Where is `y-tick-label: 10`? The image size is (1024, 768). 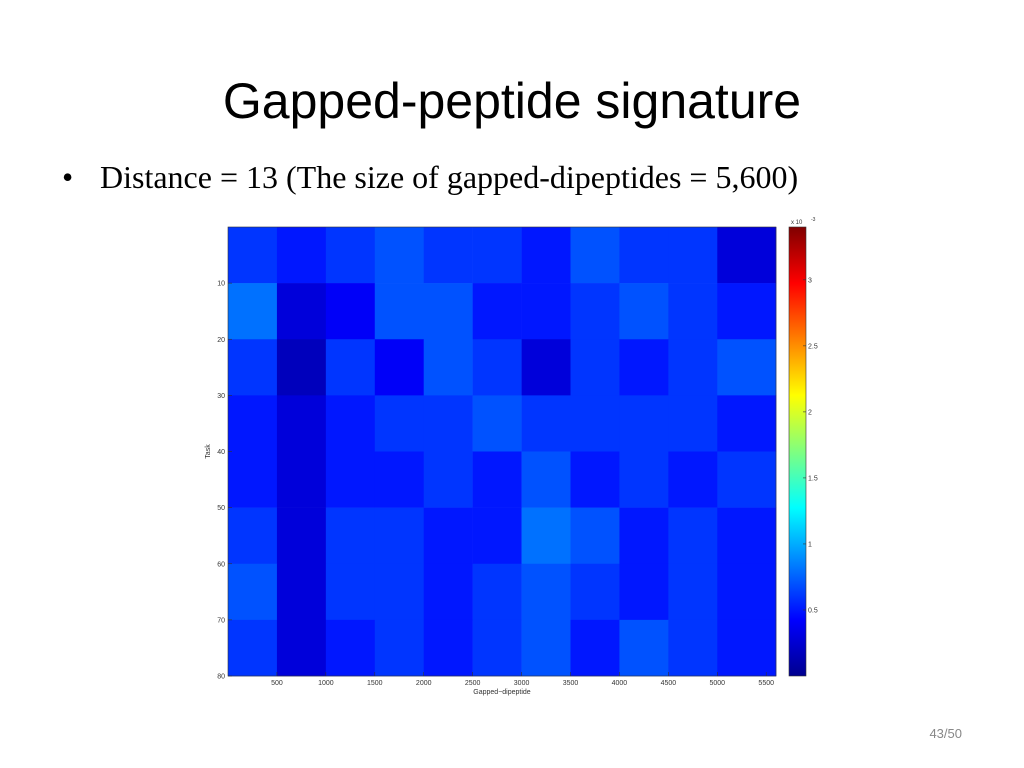 y-tick-label: 10 is located at coordinates (221, 284).